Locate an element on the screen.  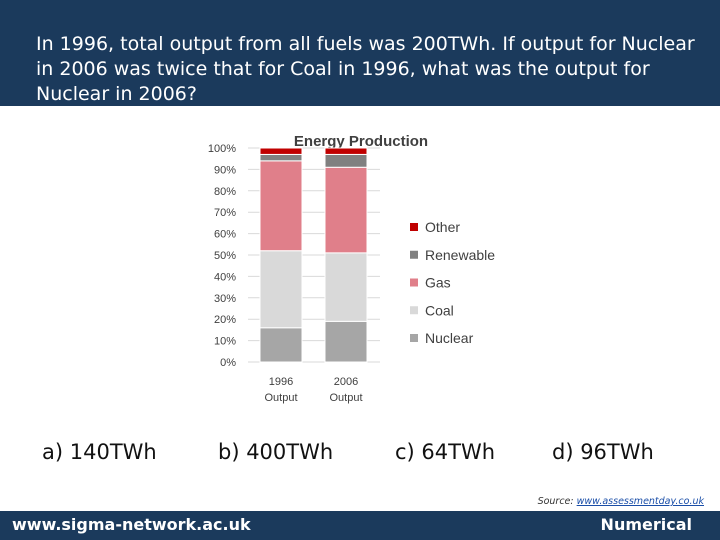
y-tick-label: 60% is located at coordinates (225, 235).